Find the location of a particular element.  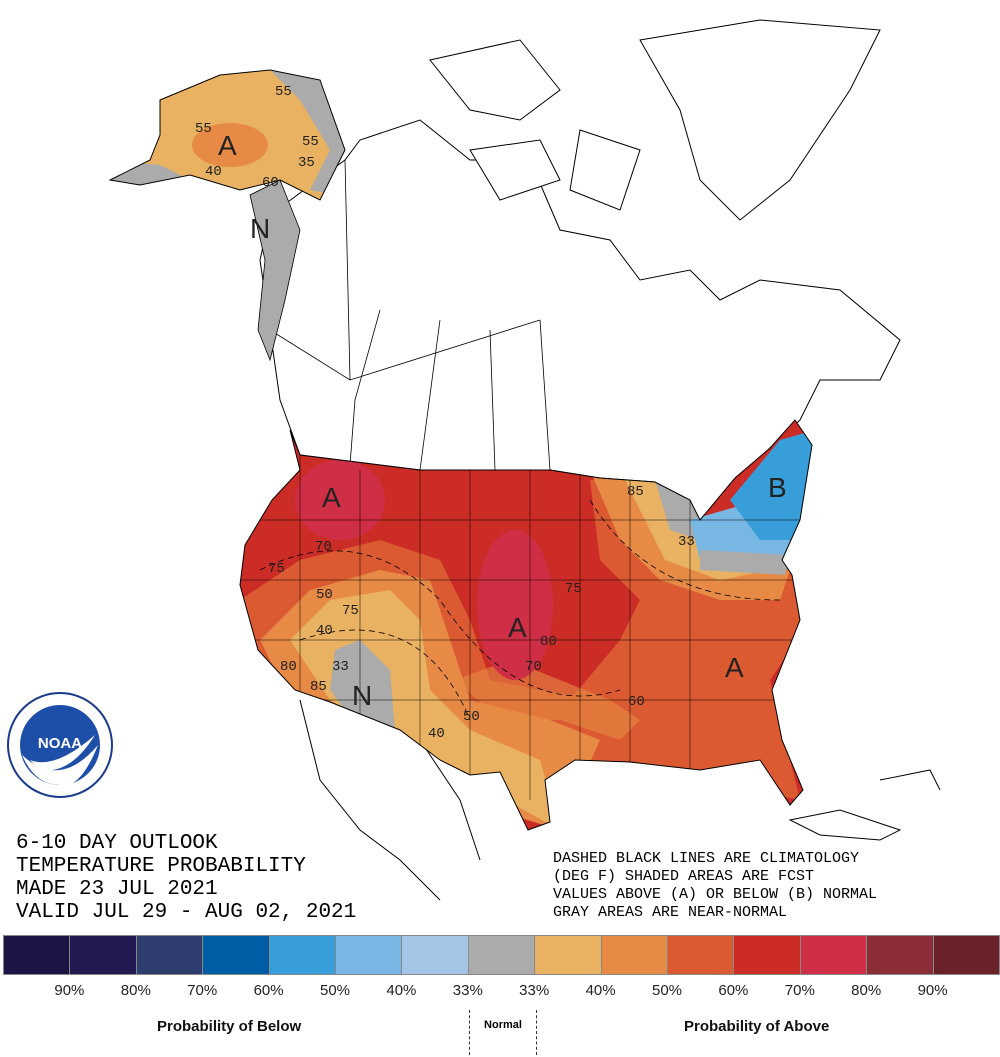

below-label: Probability of Below is located at coordinates (229, 1026).